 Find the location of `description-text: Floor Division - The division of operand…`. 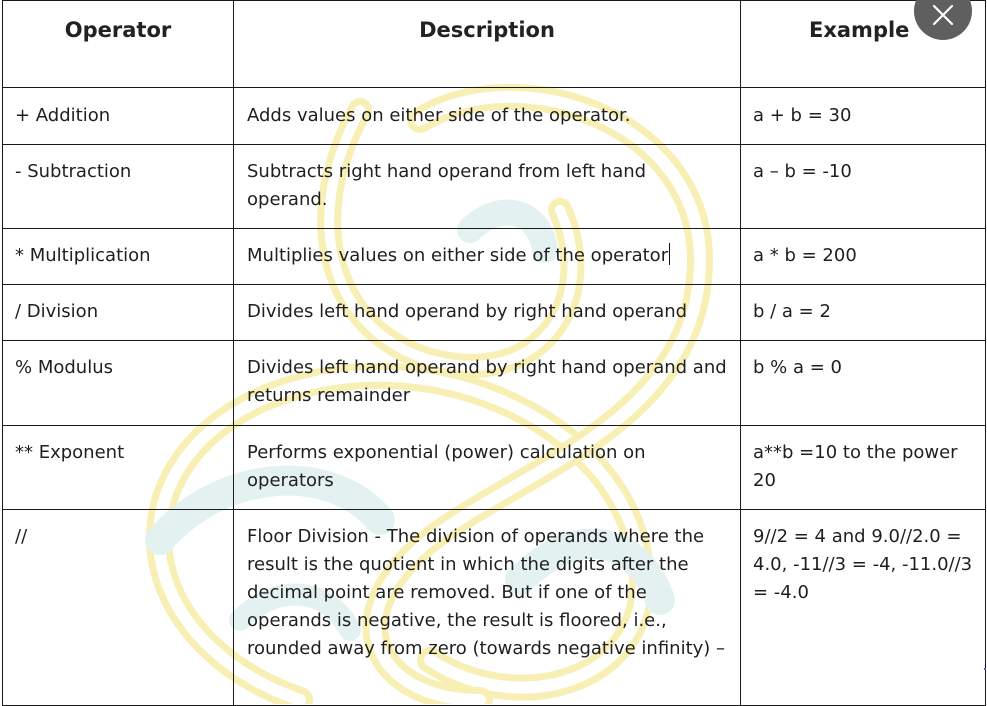

description-text: Floor Division - The division of operand… is located at coordinates (486, 592).